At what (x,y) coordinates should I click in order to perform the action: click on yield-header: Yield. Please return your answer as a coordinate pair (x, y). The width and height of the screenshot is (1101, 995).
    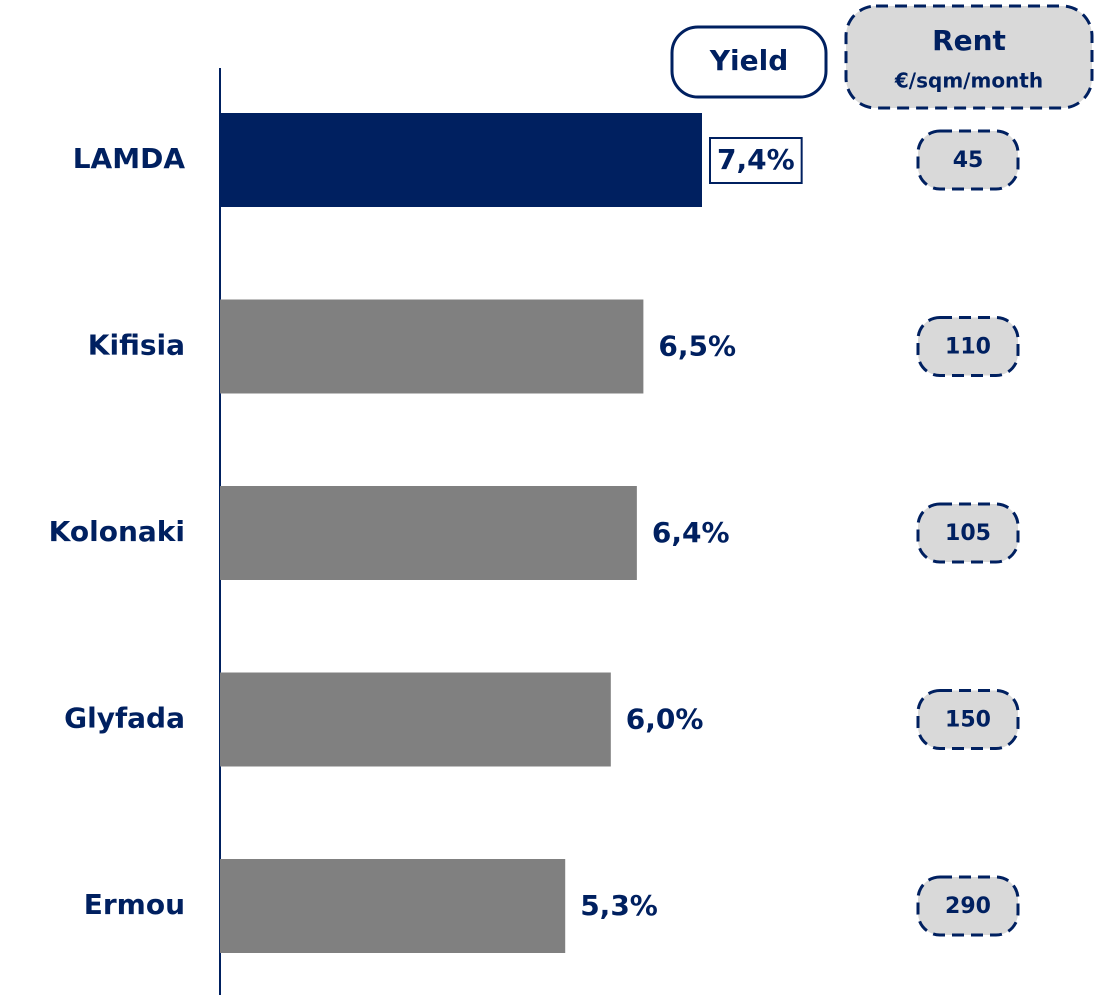
    Looking at the image, I should click on (749, 60).